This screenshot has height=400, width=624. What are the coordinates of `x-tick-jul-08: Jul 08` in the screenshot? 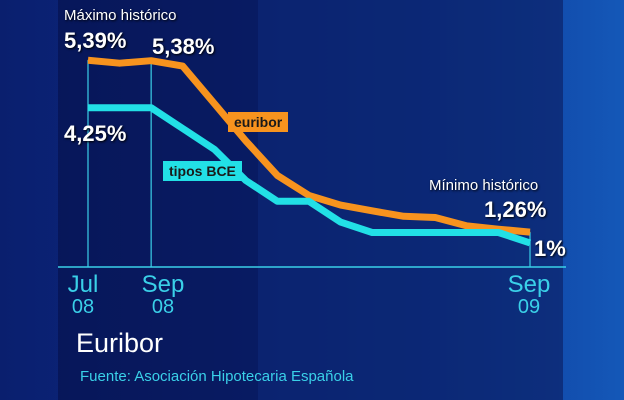 It's located at (83, 294).